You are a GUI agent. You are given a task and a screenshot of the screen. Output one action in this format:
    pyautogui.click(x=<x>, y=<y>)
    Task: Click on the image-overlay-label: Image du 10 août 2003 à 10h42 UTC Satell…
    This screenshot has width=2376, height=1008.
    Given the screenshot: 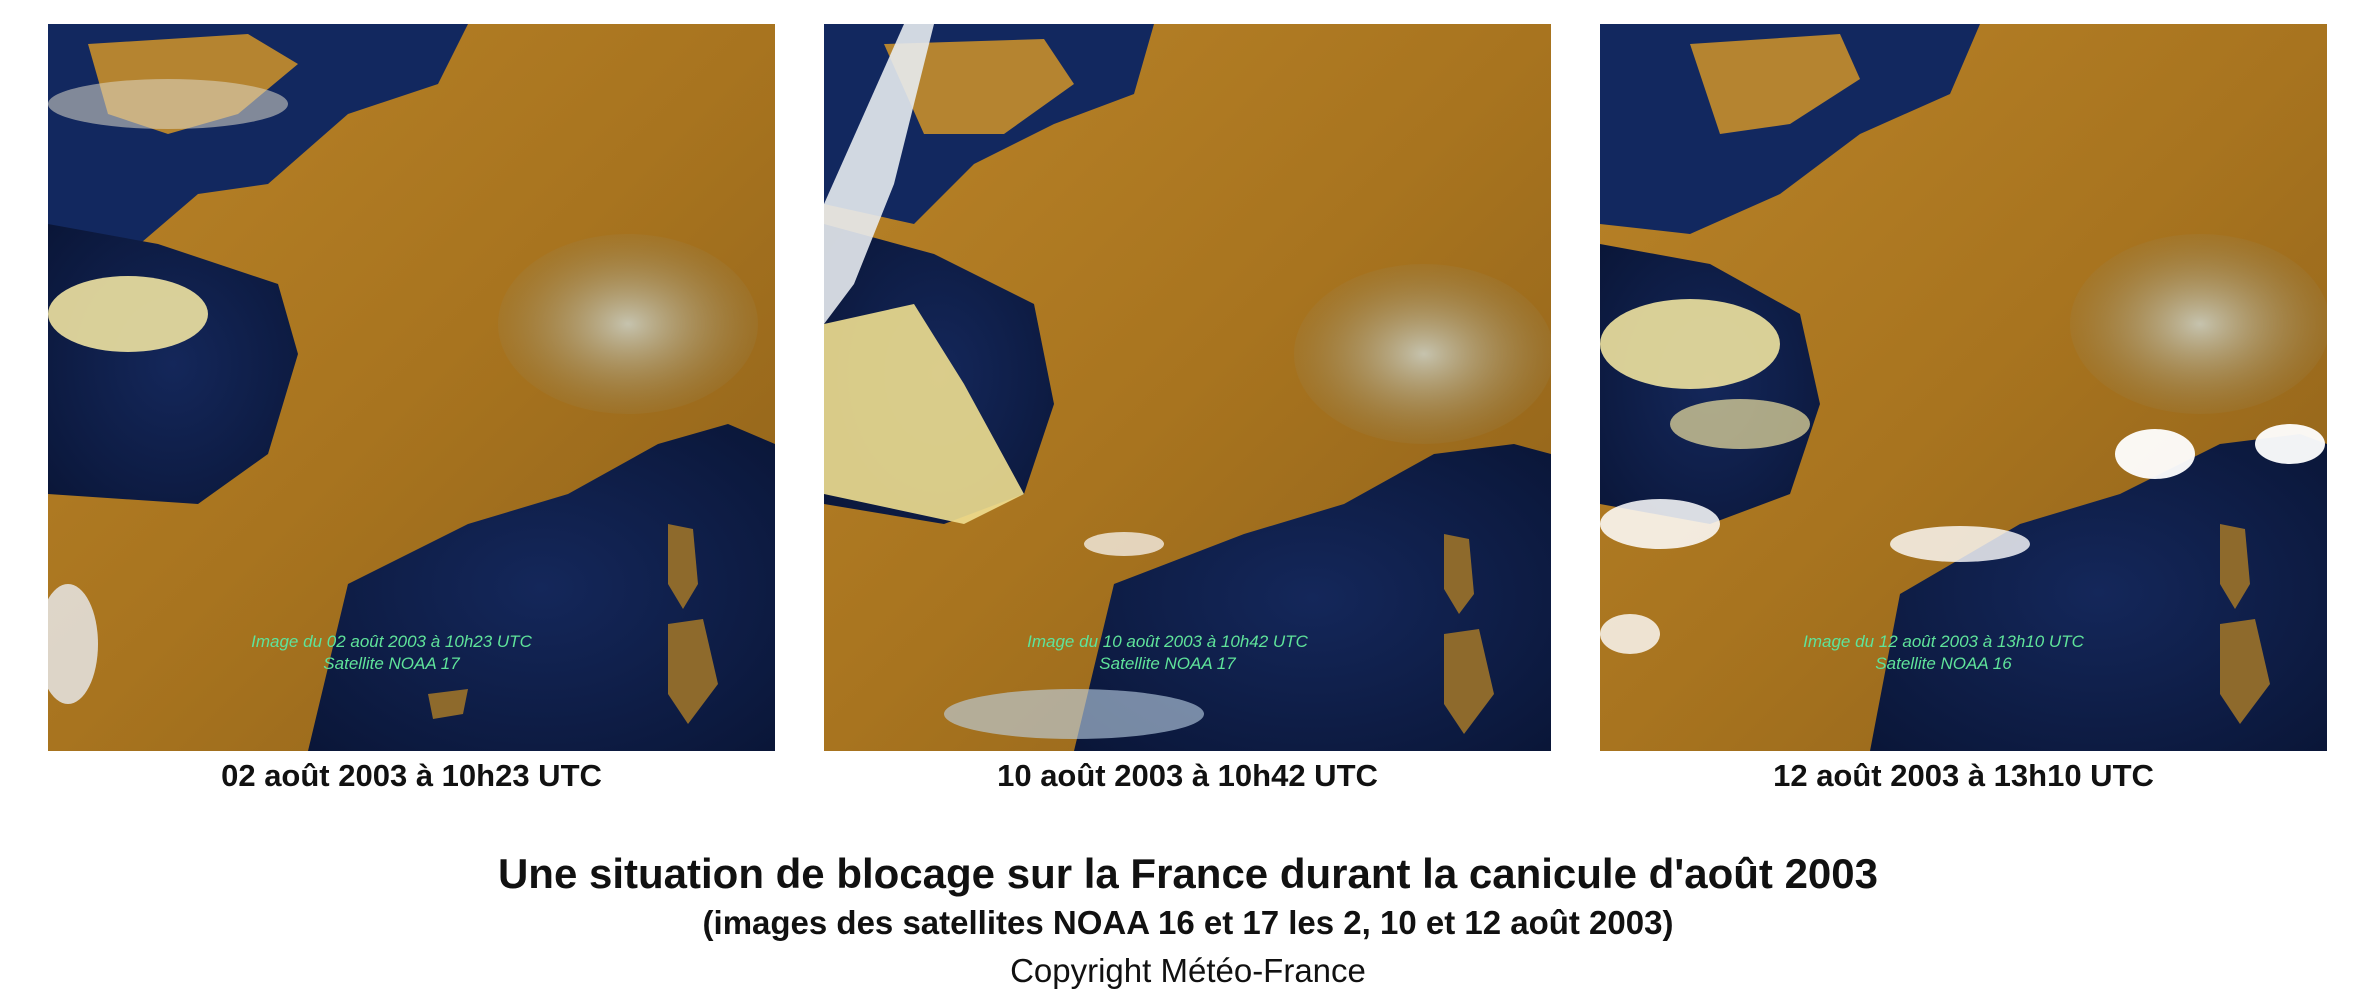 What is the action you would take?
    pyautogui.click(x=1187, y=653)
    